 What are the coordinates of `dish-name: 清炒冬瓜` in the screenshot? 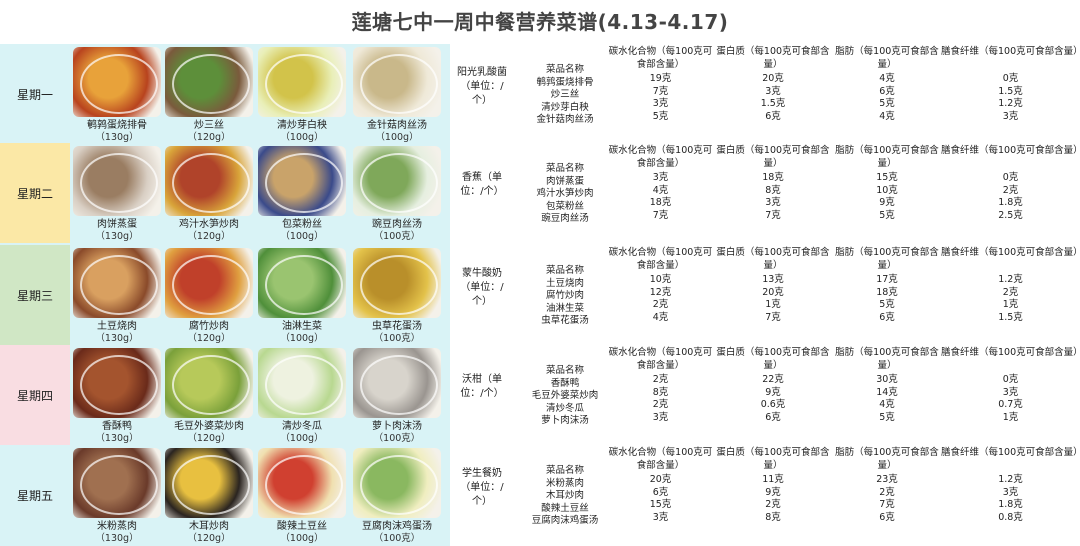 It's located at (302, 426).